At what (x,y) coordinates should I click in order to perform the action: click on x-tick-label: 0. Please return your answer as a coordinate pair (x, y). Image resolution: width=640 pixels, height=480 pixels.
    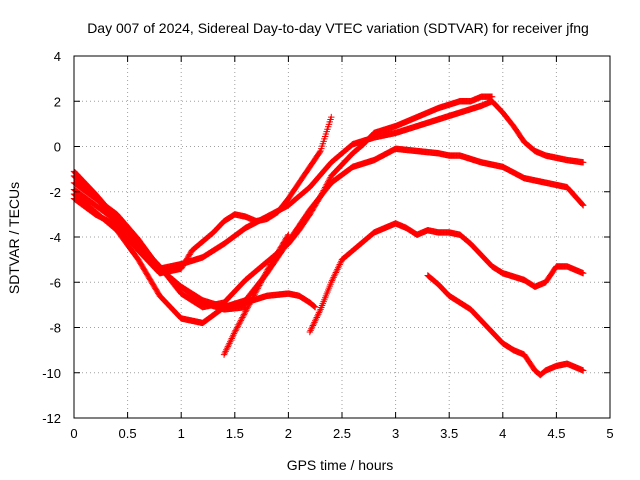
    Looking at the image, I should click on (73, 433).